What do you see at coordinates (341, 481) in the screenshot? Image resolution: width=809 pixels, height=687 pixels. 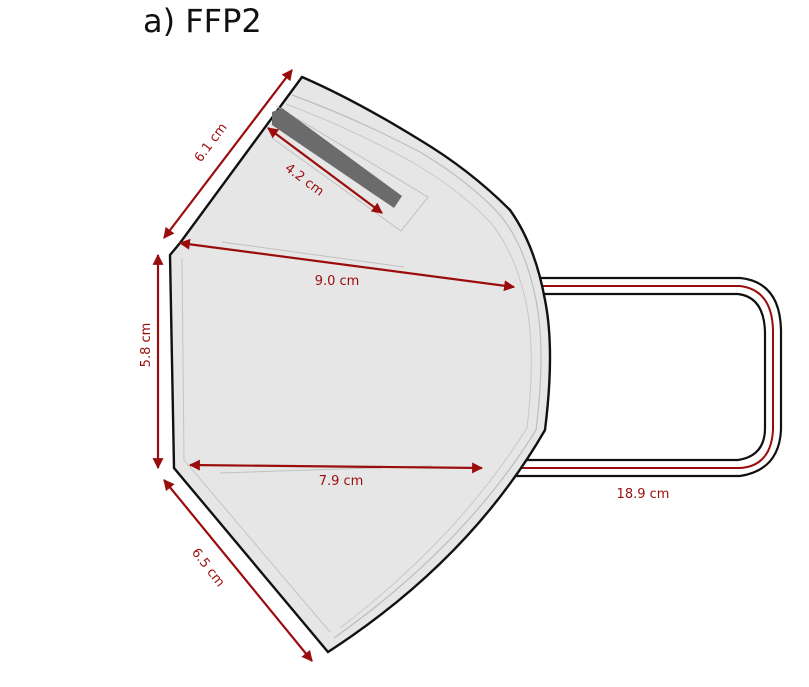 I see `lower-width-label: 7.9 cm` at bounding box center [341, 481].